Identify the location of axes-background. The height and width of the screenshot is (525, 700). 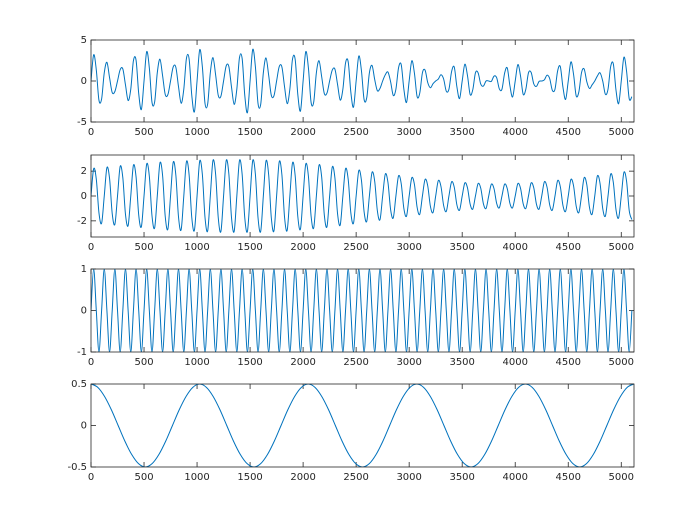
(362, 425).